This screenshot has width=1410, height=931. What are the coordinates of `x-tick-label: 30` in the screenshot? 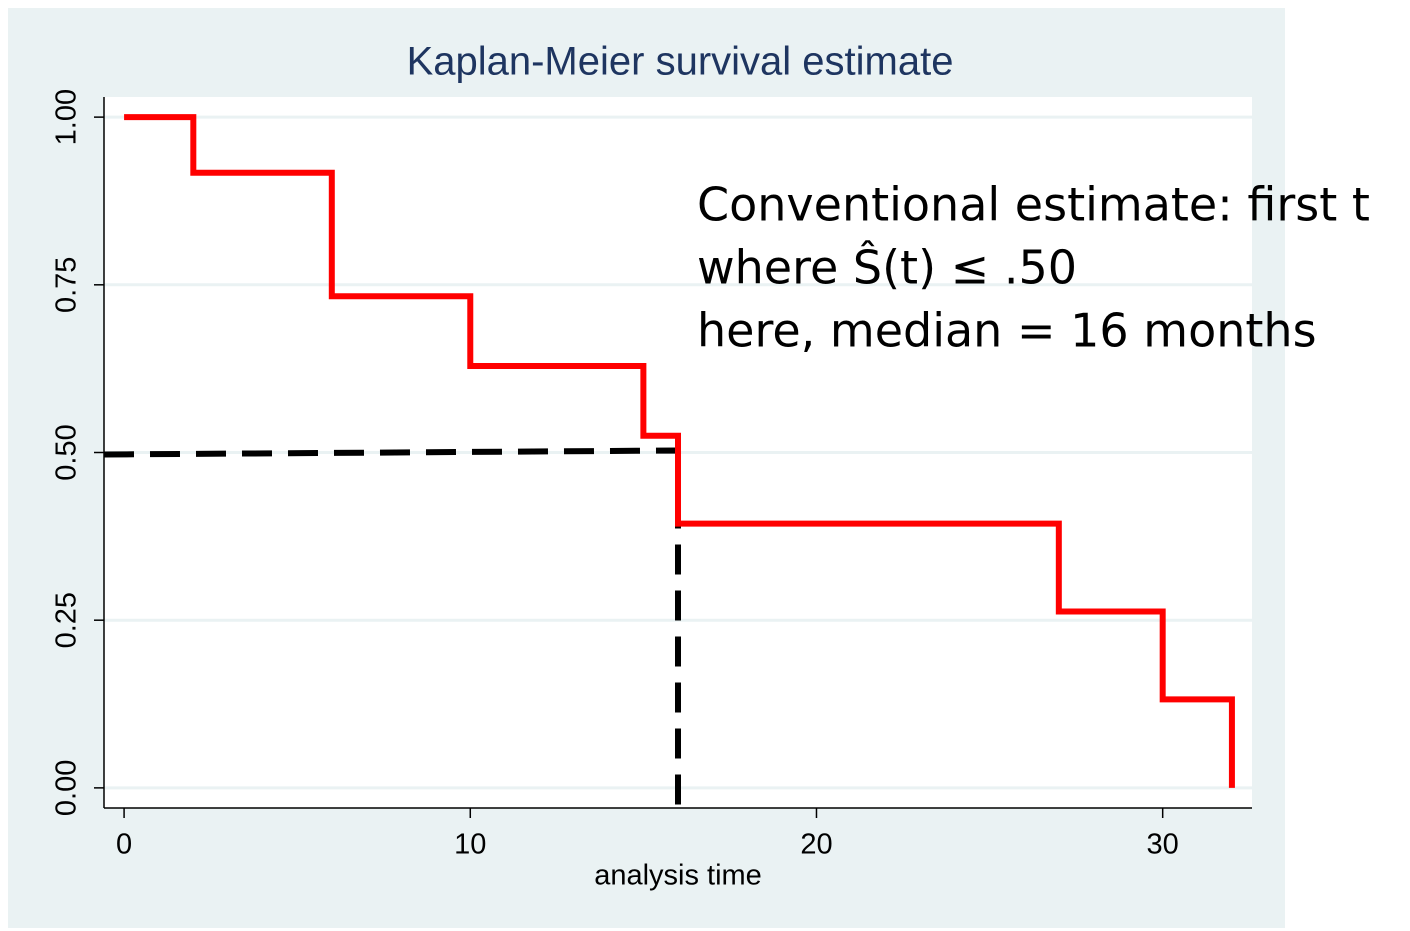 It's located at (1163, 845).